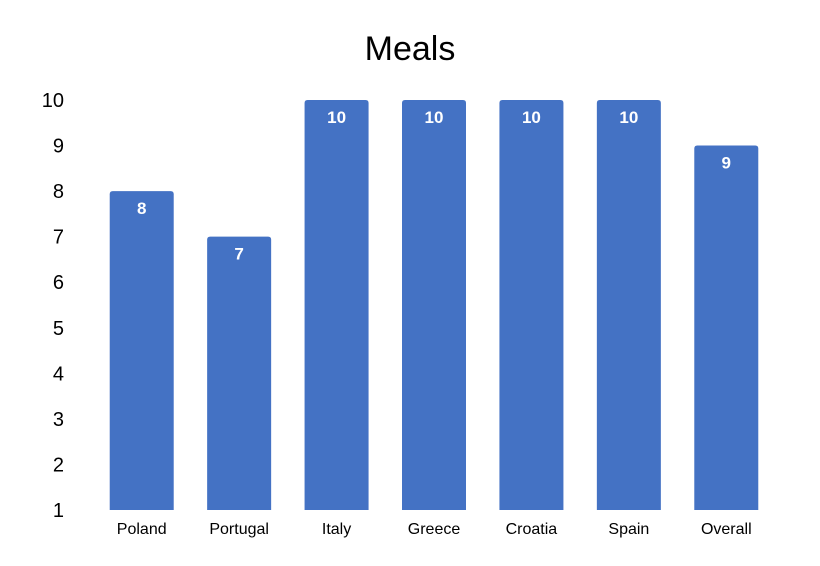 The image size is (820, 566). I want to click on data-label-italy: 10, so click(336, 117).